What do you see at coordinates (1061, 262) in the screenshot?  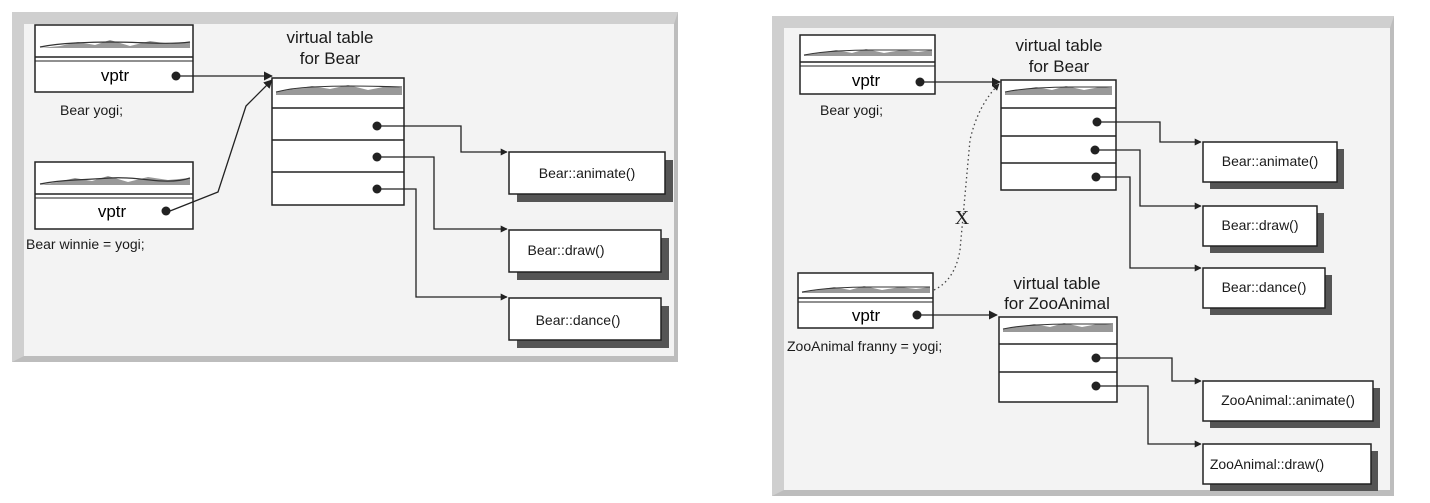 I see `right-arrows` at bounding box center [1061, 262].